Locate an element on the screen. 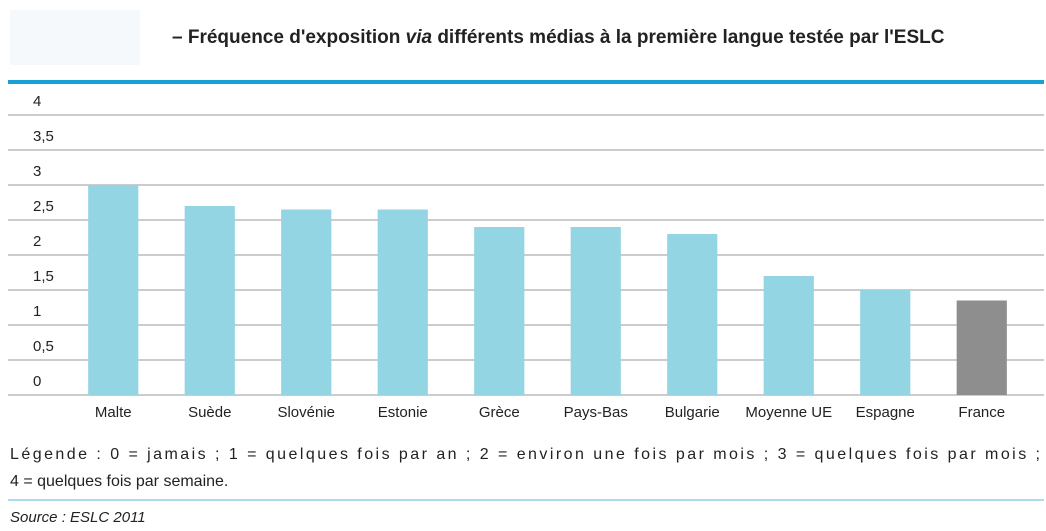 This screenshot has width=1046, height=531. x-tick-label: Estonie is located at coordinates (403, 412).